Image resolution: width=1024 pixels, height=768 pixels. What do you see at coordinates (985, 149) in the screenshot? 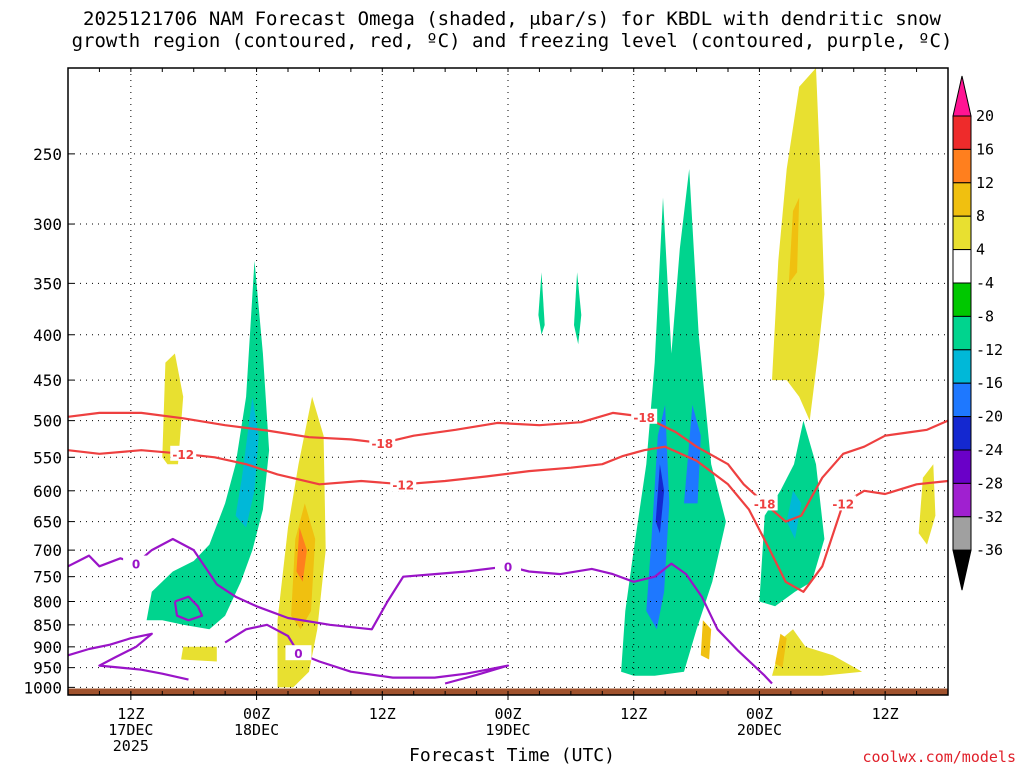
I see `colorbar-level-label: 16` at bounding box center [985, 149].